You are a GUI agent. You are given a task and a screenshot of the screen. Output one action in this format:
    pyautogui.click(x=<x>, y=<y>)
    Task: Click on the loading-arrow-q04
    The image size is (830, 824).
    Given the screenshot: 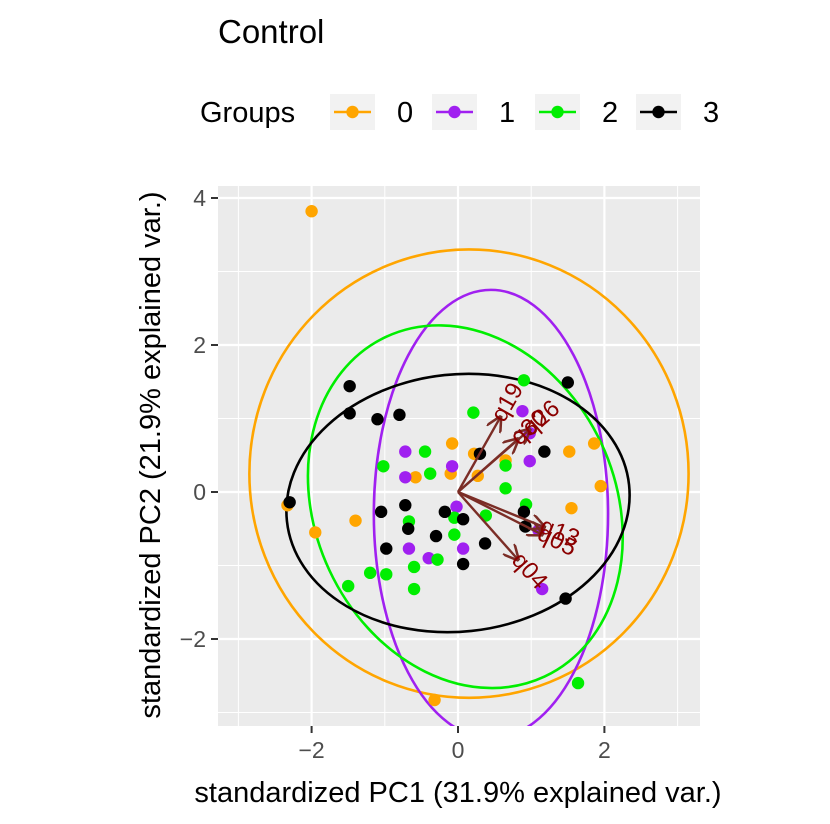 What is the action you would take?
    pyautogui.click(x=487, y=525)
    